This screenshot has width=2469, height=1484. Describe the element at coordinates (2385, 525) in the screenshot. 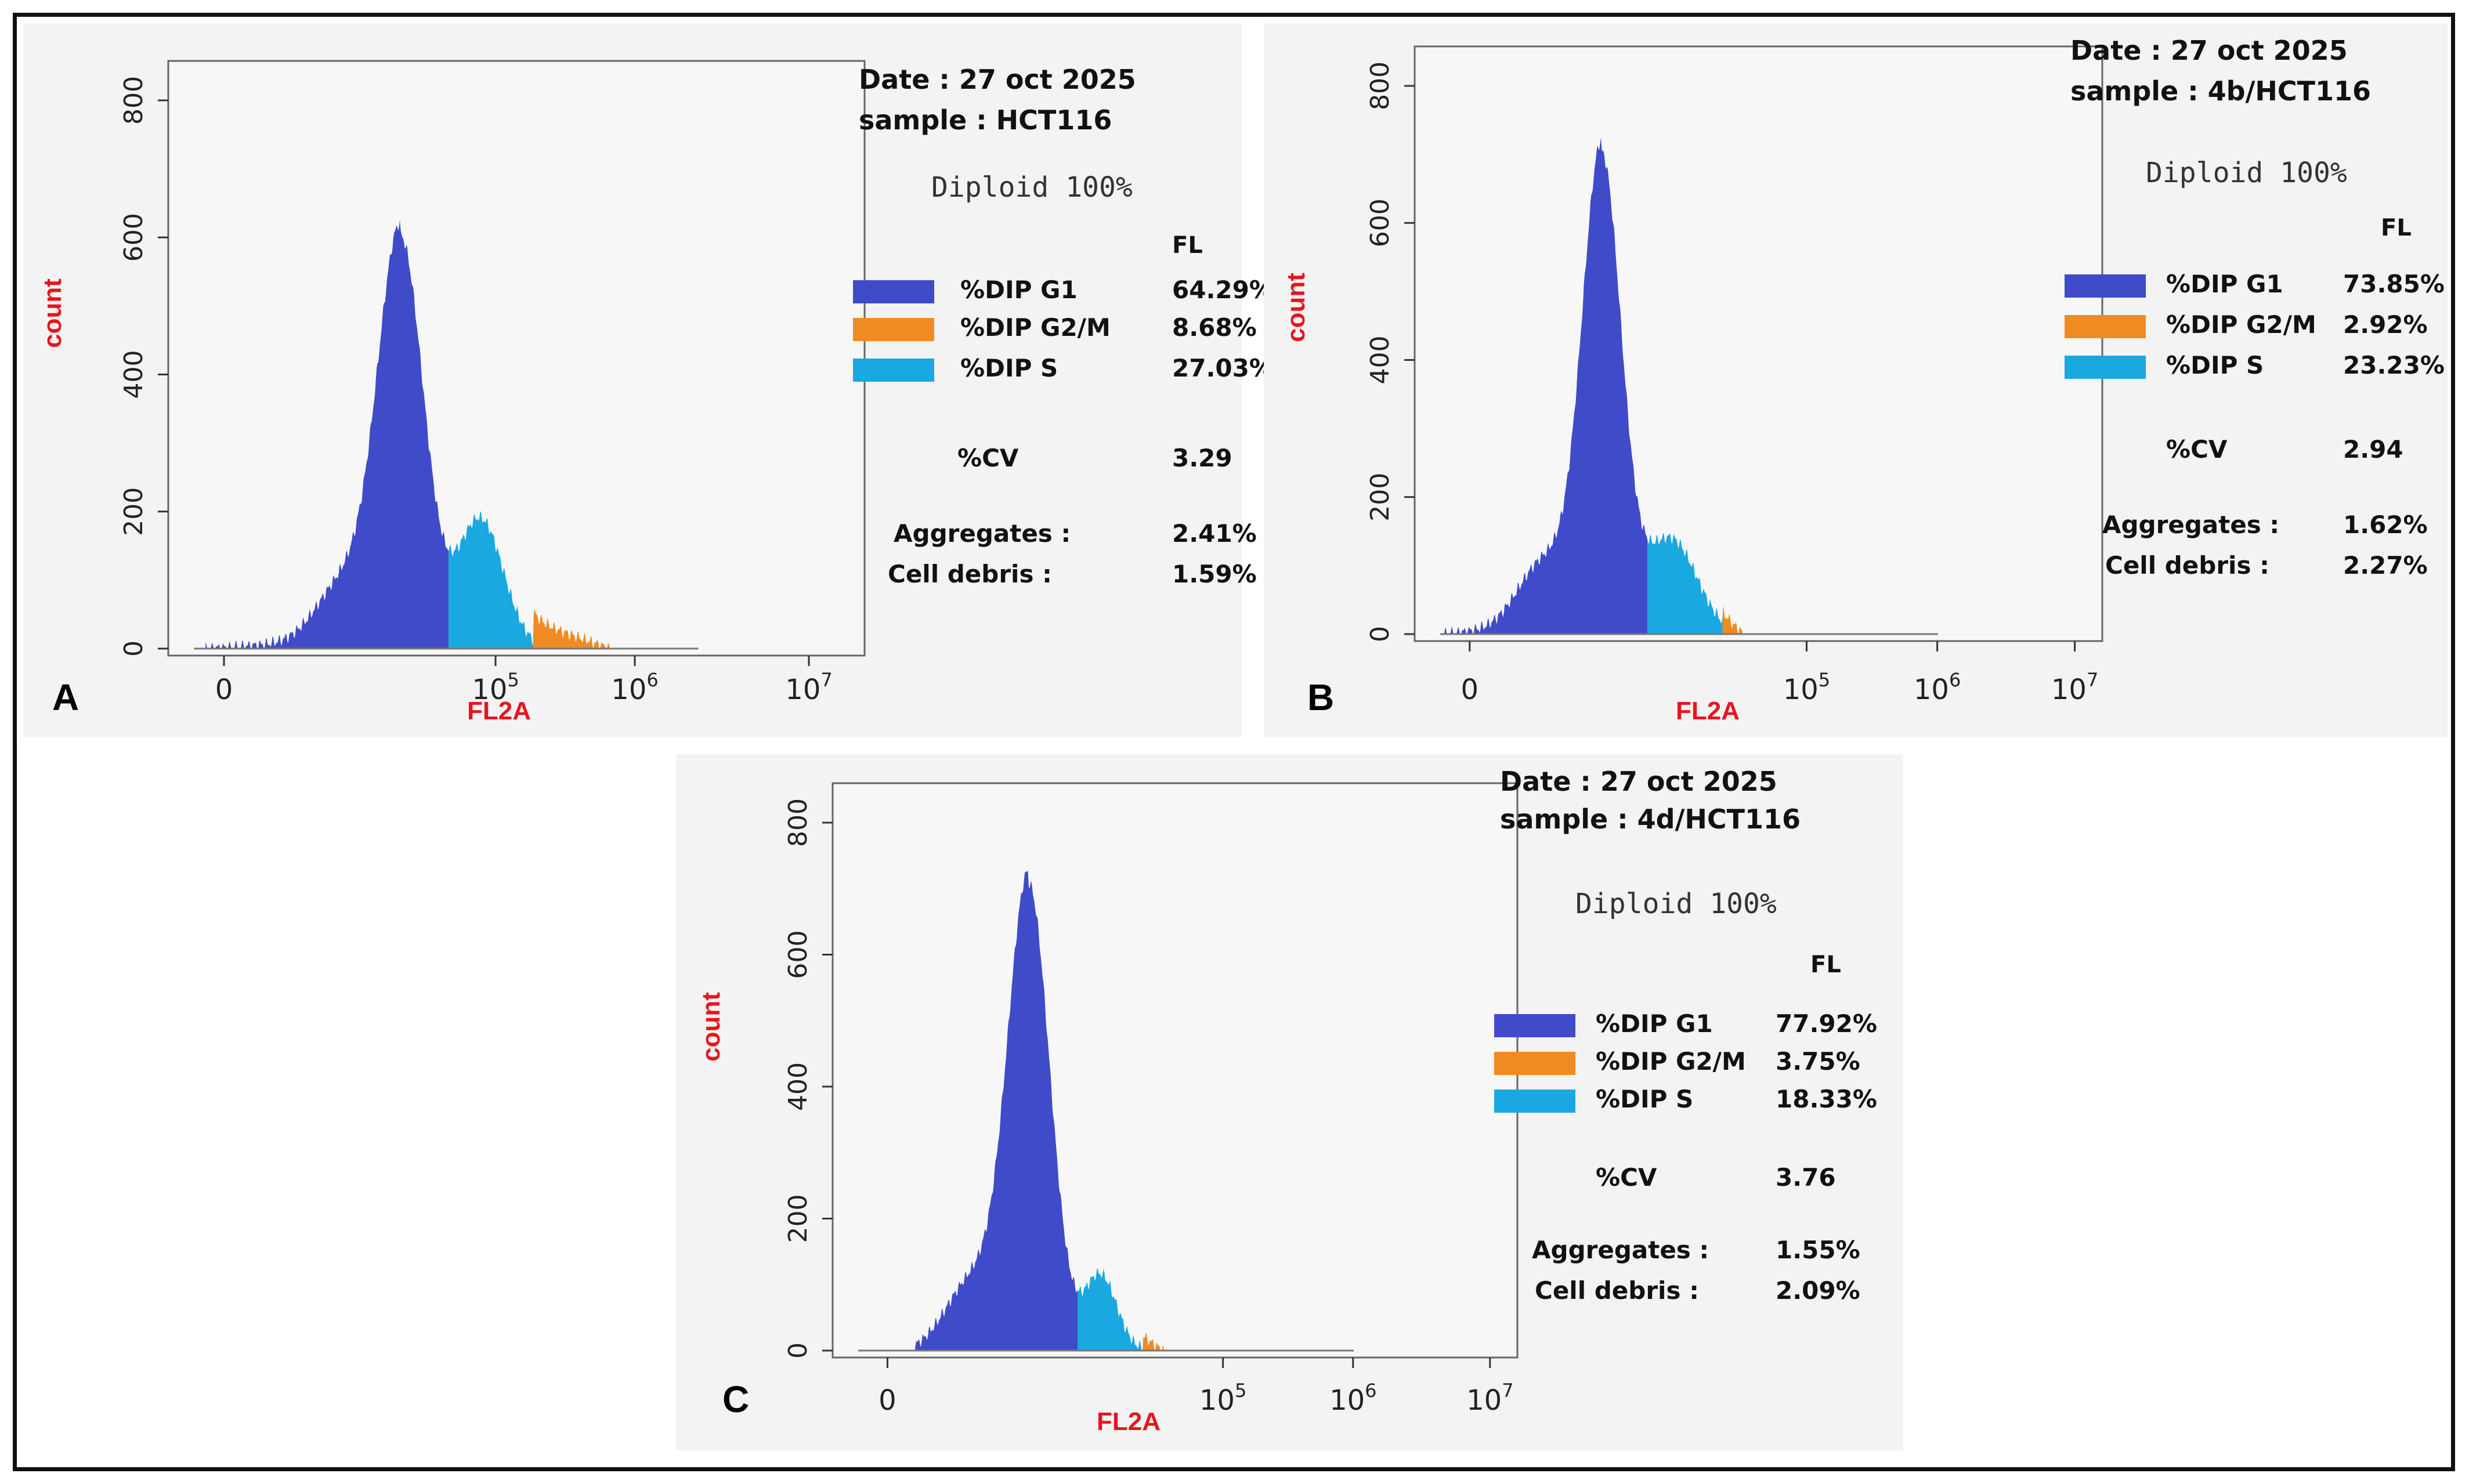

I see `aggregates-value: 1.62%` at that location.